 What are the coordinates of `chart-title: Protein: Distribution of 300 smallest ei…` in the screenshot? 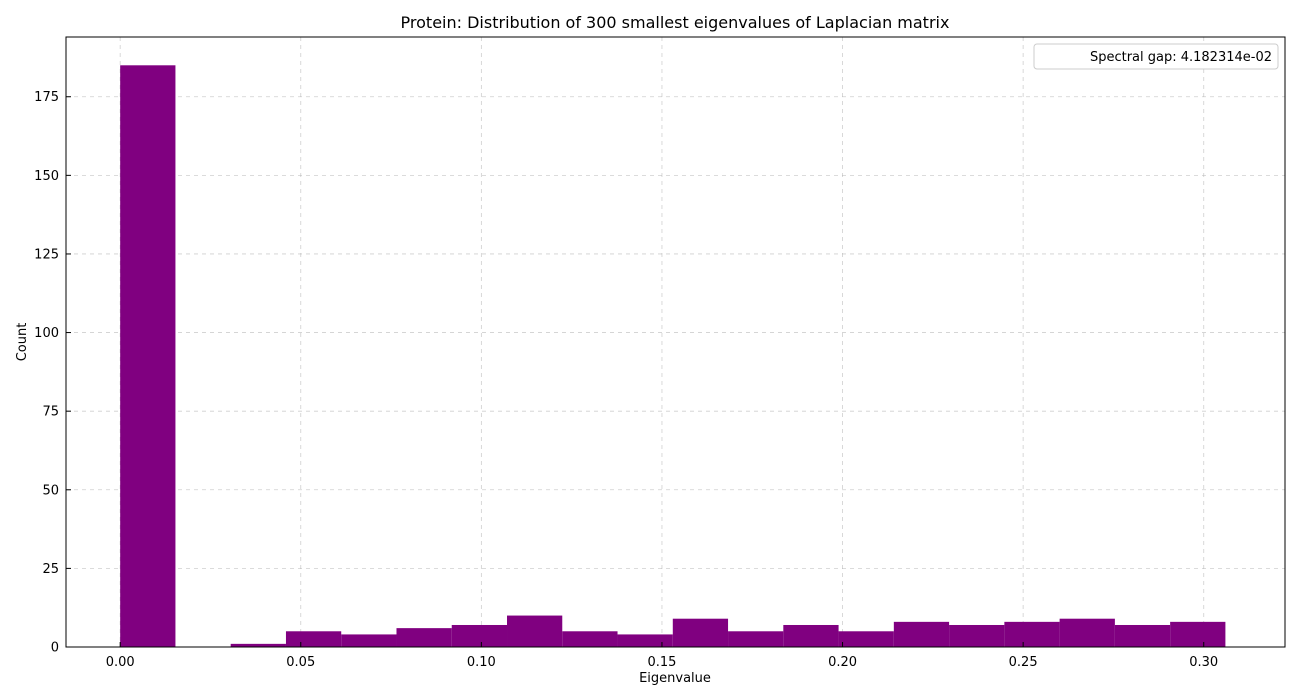 It's located at (675, 22).